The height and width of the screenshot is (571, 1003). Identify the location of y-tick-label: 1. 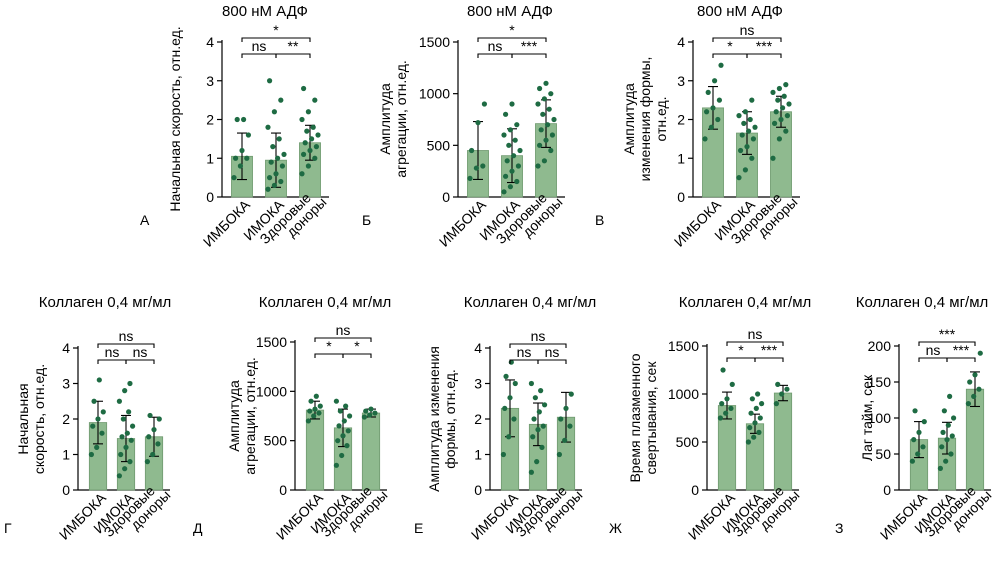
(210, 158).